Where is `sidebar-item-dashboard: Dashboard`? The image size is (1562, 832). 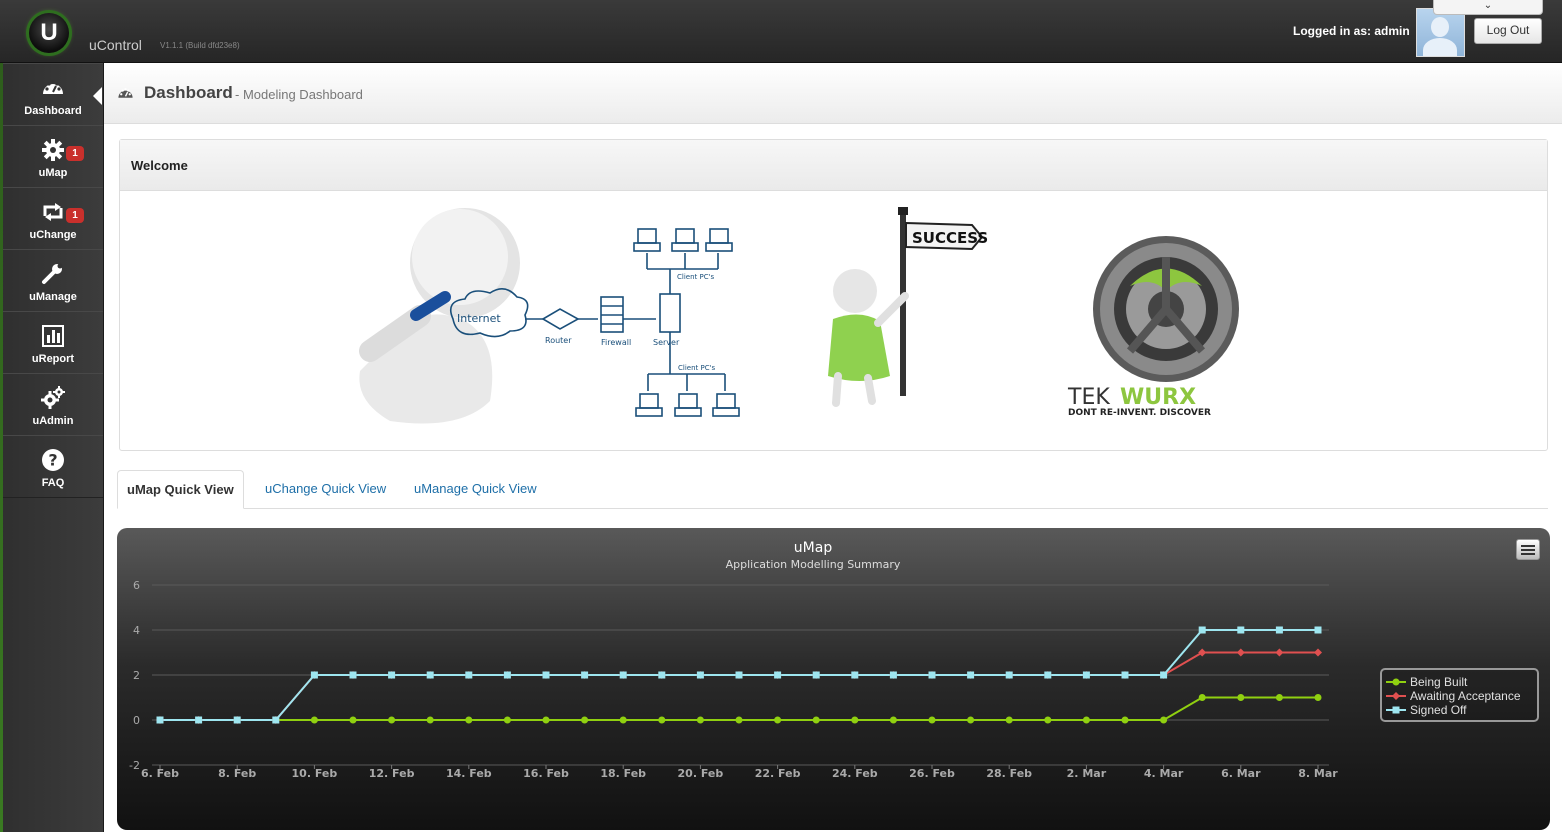
sidebar-item-dashboard: Dashboard is located at coordinates (53, 94).